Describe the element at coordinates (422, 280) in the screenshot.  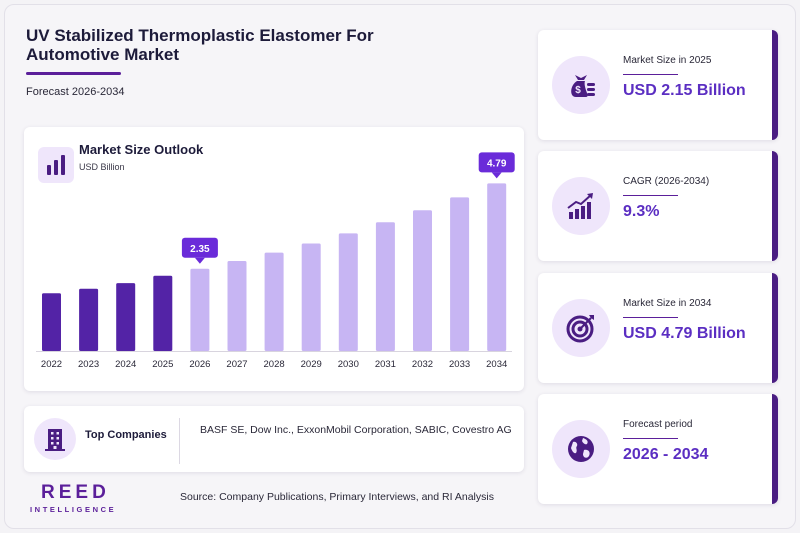
I see `bar-2032` at that location.